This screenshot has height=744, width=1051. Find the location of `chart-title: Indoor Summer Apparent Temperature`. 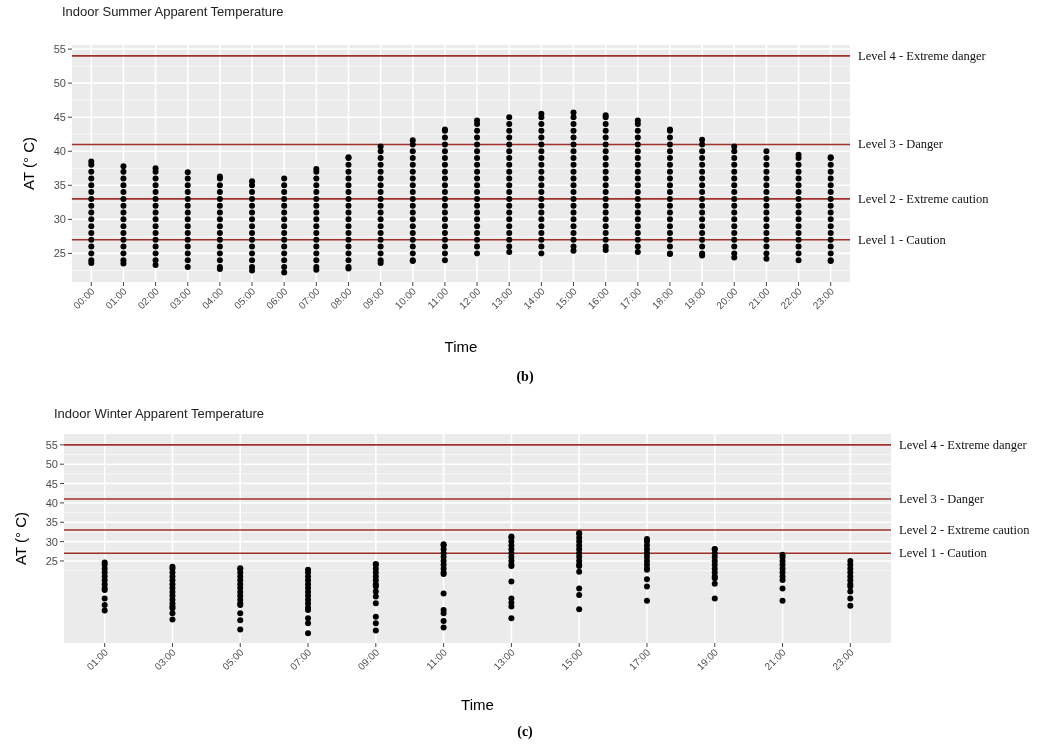

chart-title: Indoor Summer Apparent Temperature is located at coordinates (173, 11).